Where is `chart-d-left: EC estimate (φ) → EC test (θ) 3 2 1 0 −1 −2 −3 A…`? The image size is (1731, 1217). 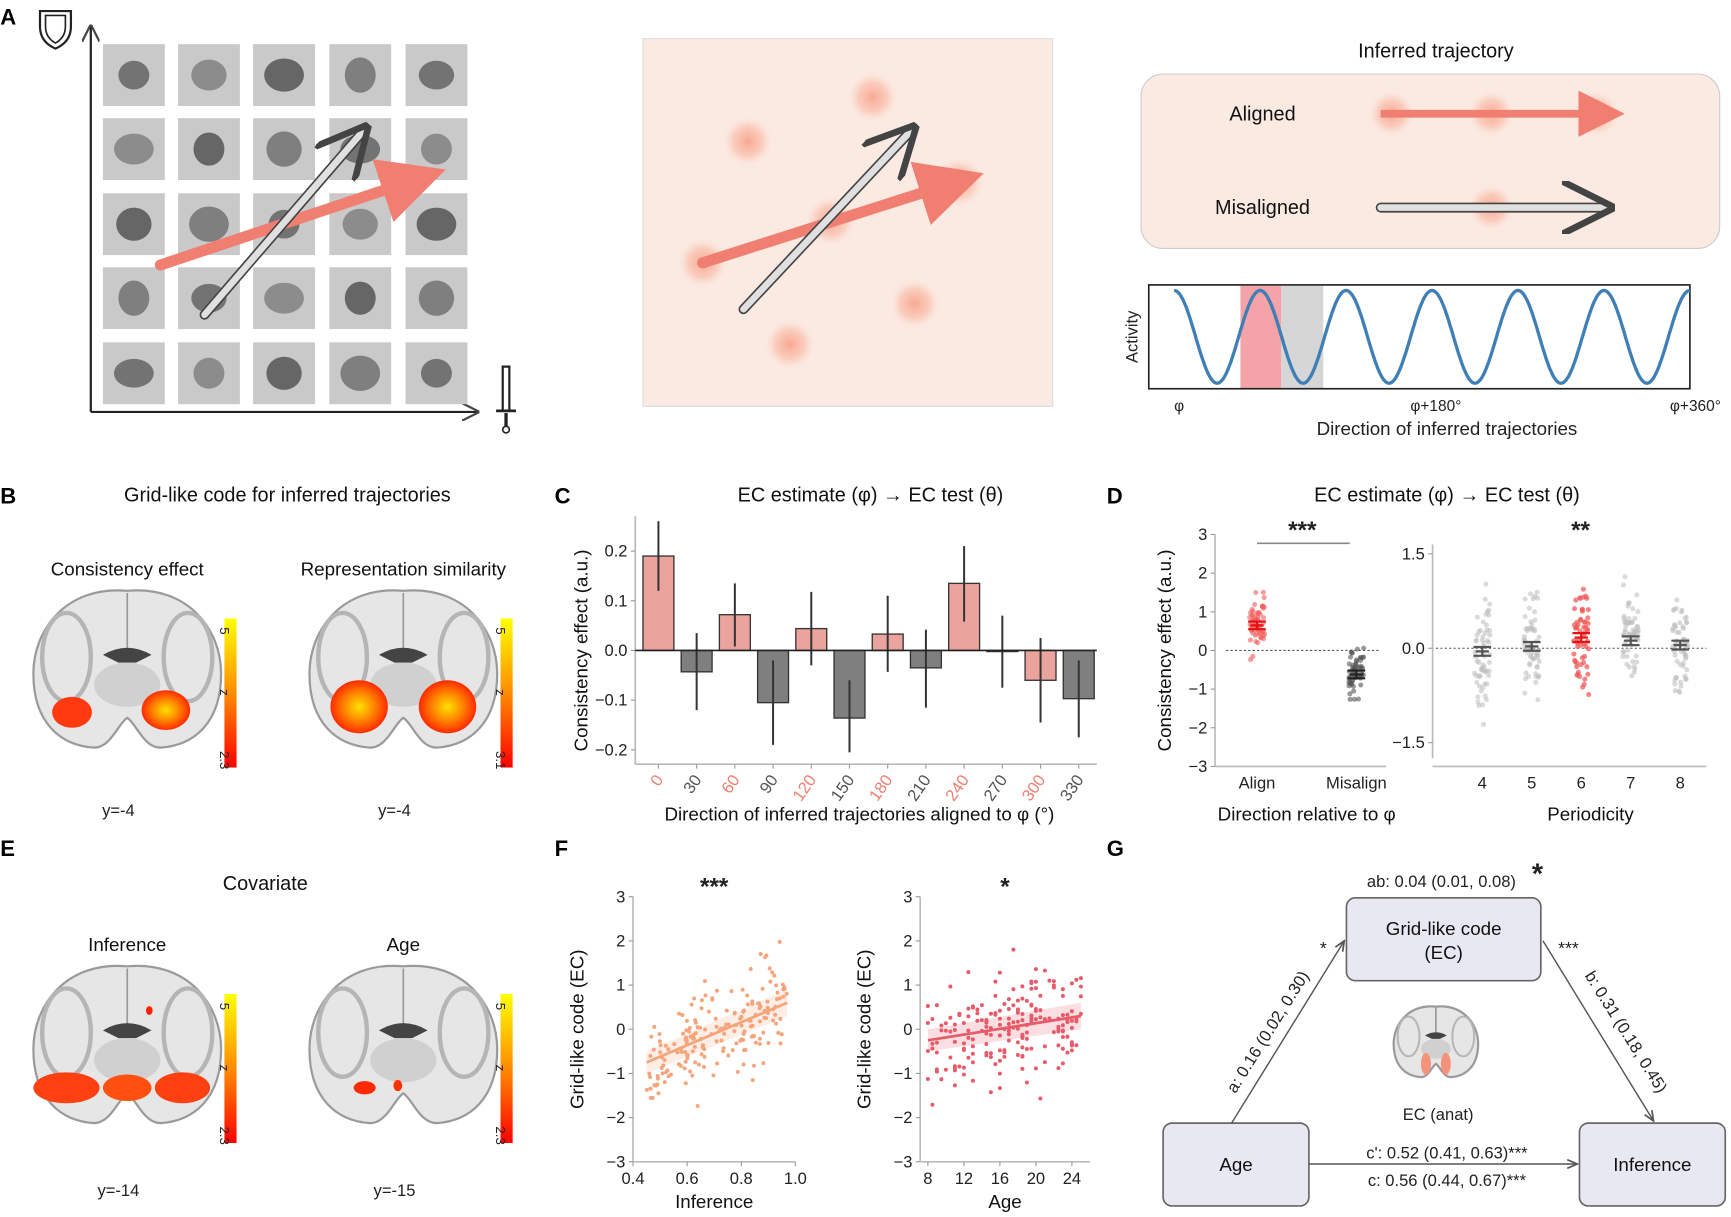
chart-d-left: EC estimate (φ) → EC test (θ) 3 2 1 0 −1 −2 −3 A… is located at coordinates (1367, 654).